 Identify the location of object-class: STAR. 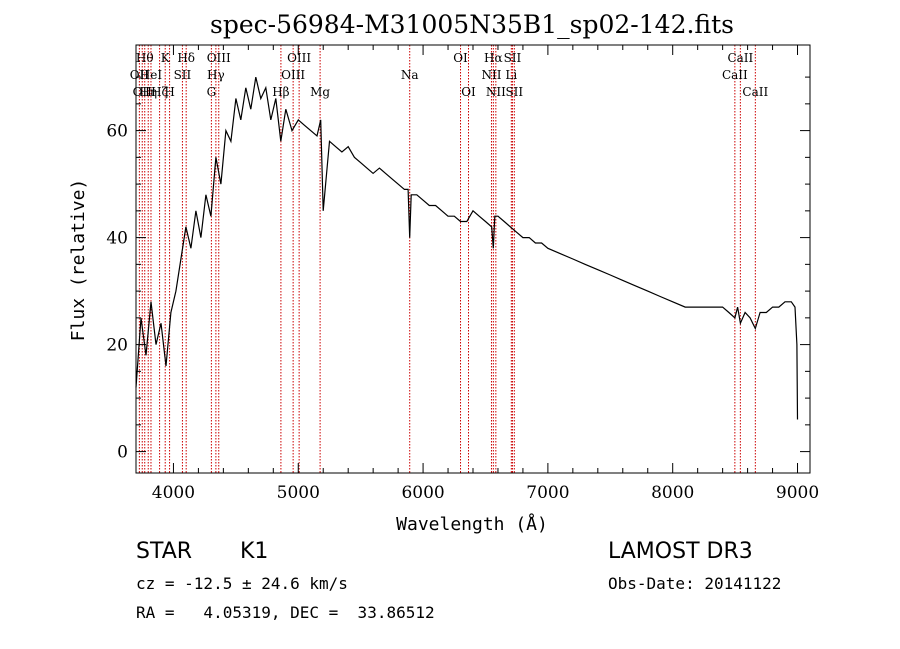
(164, 551).